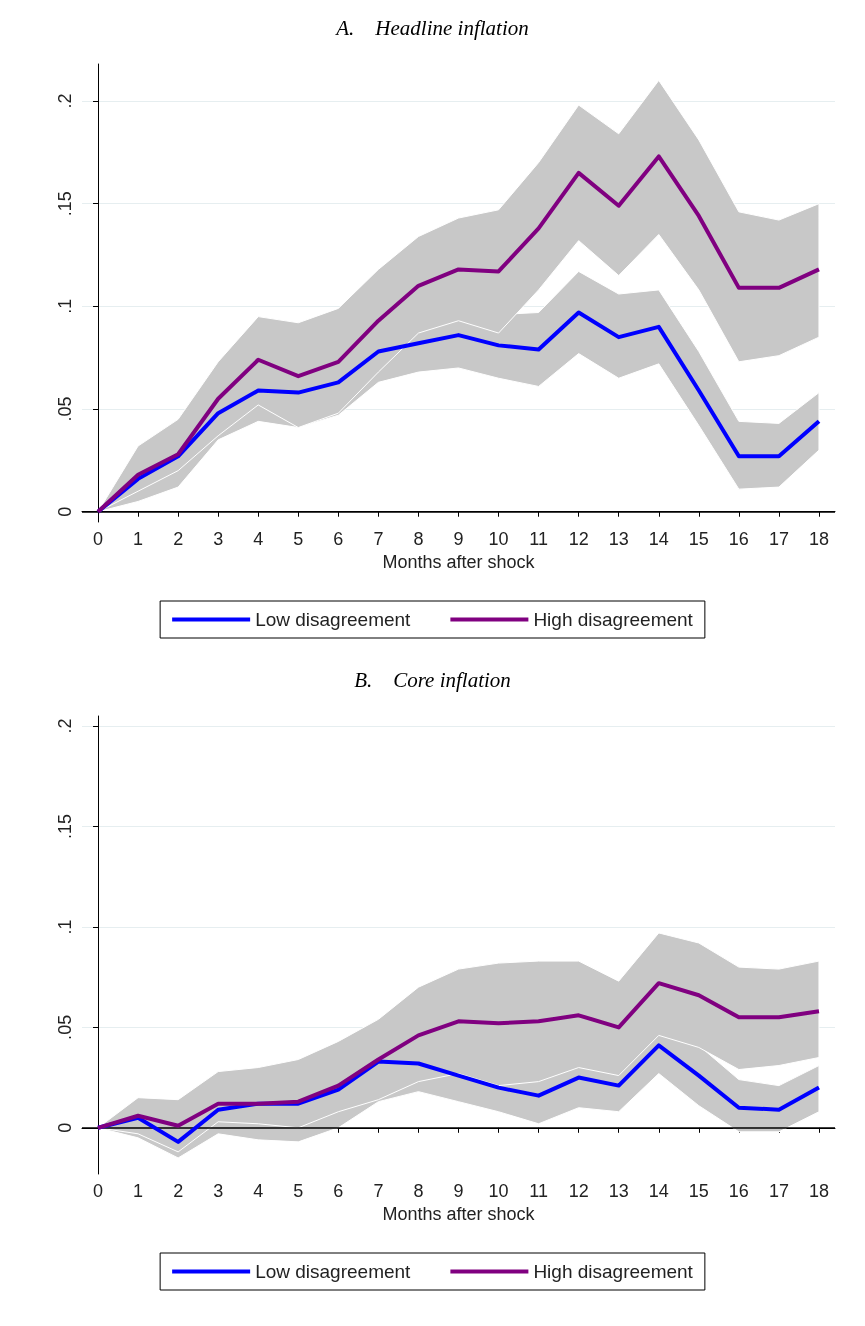  What do you see at coordinates (458, 1055) in the screenshot?
I see `line-series` at bounding box center [458, 1055].